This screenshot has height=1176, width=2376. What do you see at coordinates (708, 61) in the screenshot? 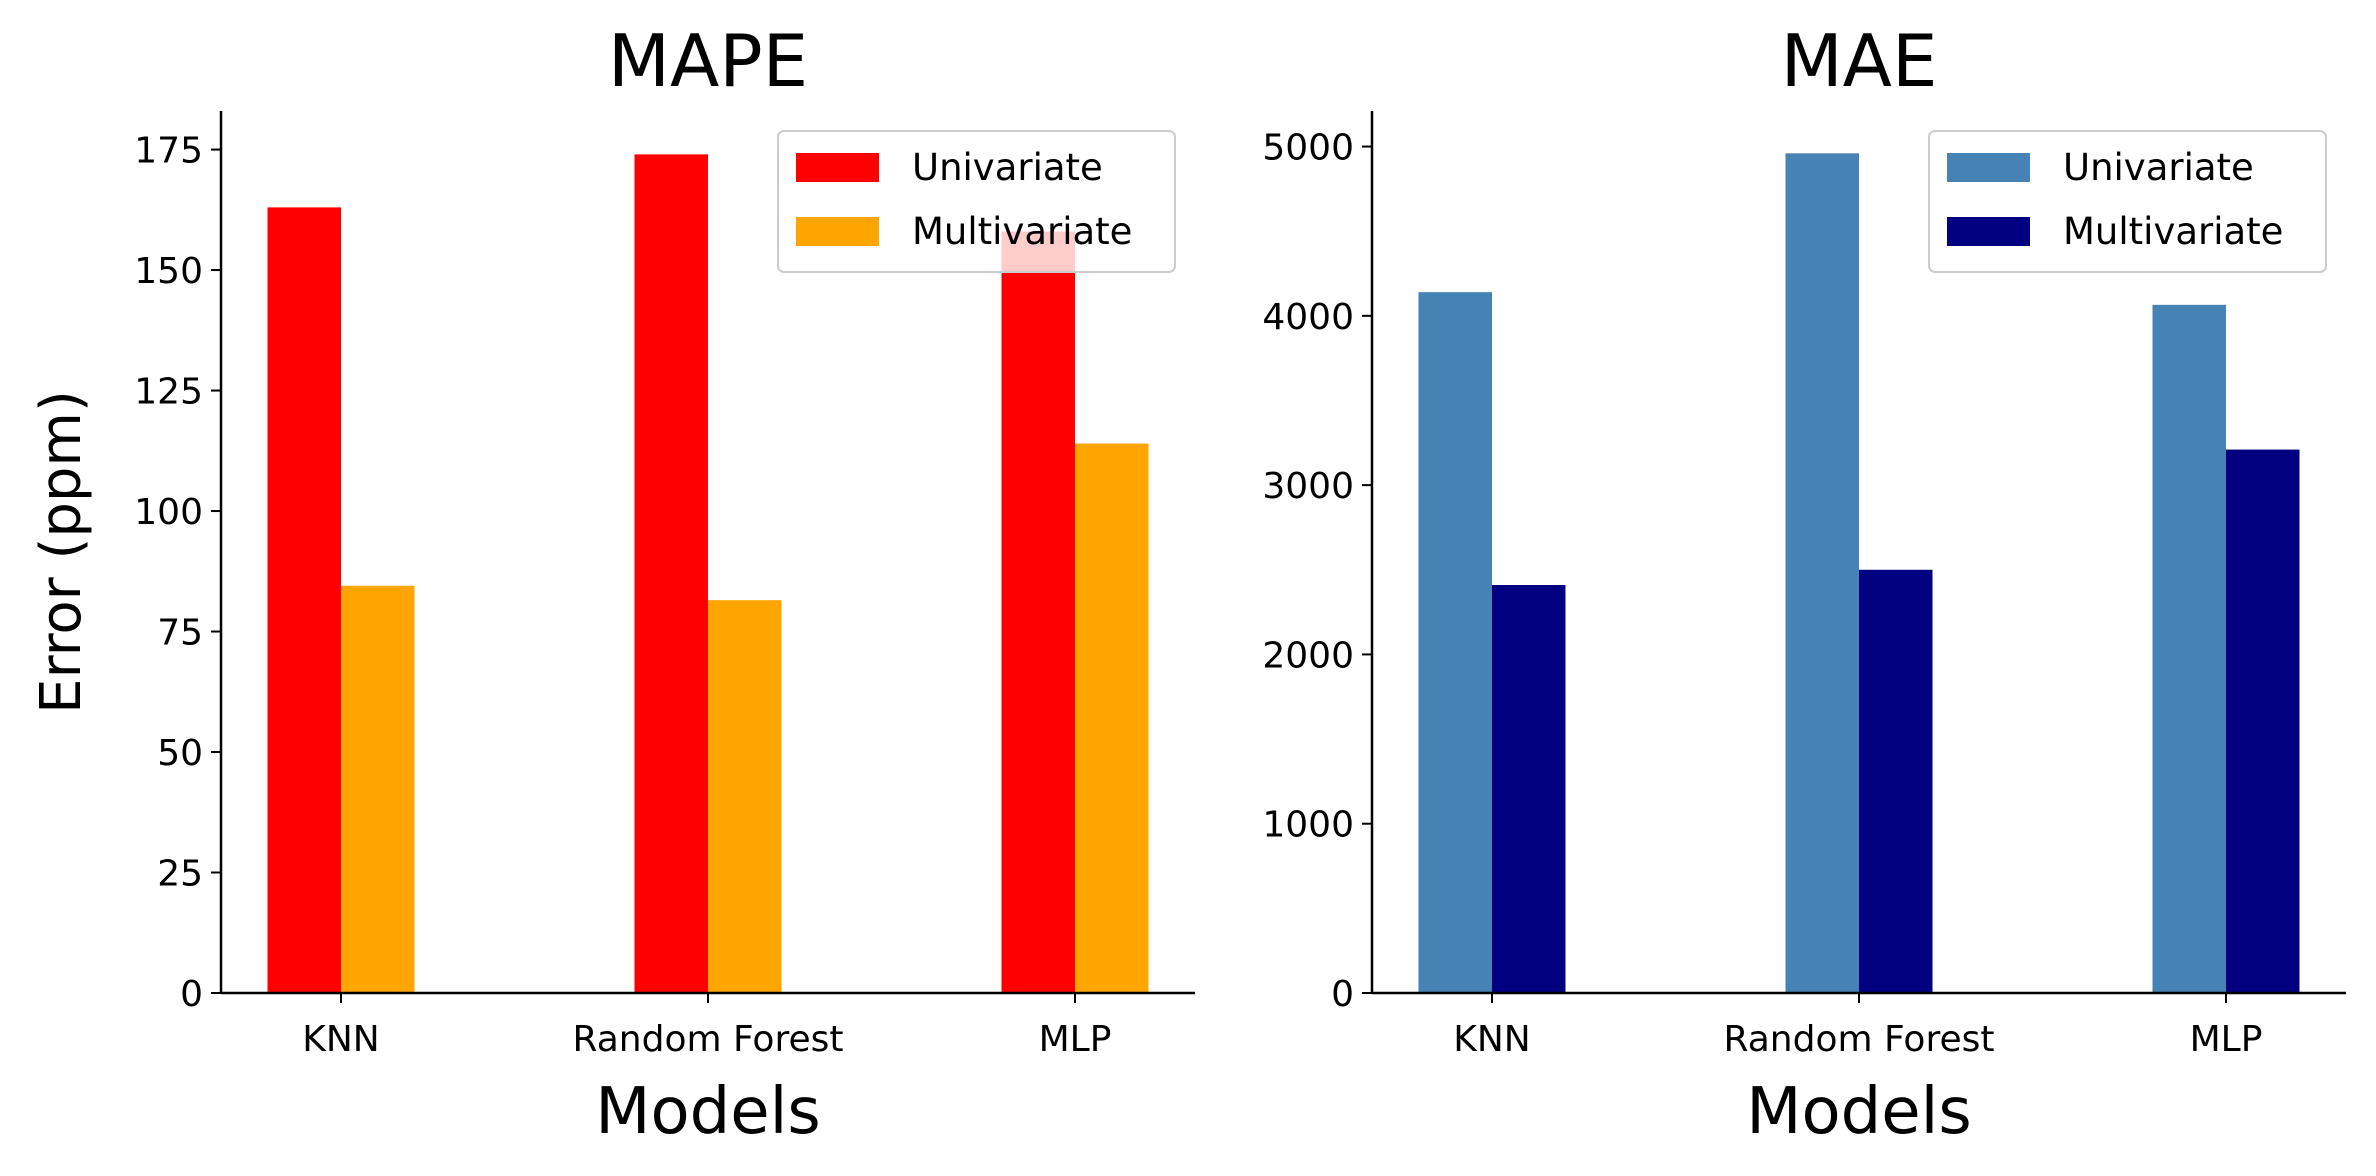
I see `chart-title: MAPE` at bounding box center [708, 61].